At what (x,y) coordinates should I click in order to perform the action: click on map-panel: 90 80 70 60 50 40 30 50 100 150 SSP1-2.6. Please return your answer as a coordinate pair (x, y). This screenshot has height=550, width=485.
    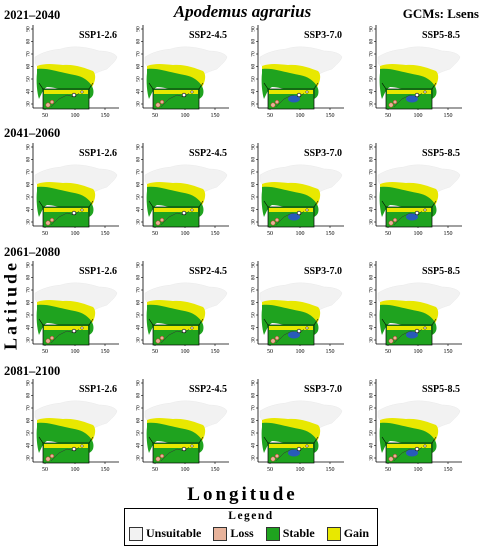
    Looking at the image, I should click on (71, 72).